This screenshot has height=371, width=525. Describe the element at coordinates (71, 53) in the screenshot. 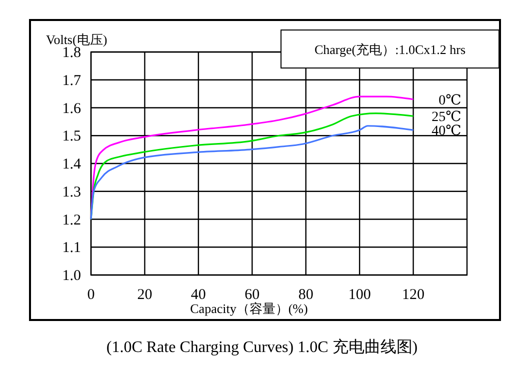

I see `y-tick-label: 1.8` at that location.